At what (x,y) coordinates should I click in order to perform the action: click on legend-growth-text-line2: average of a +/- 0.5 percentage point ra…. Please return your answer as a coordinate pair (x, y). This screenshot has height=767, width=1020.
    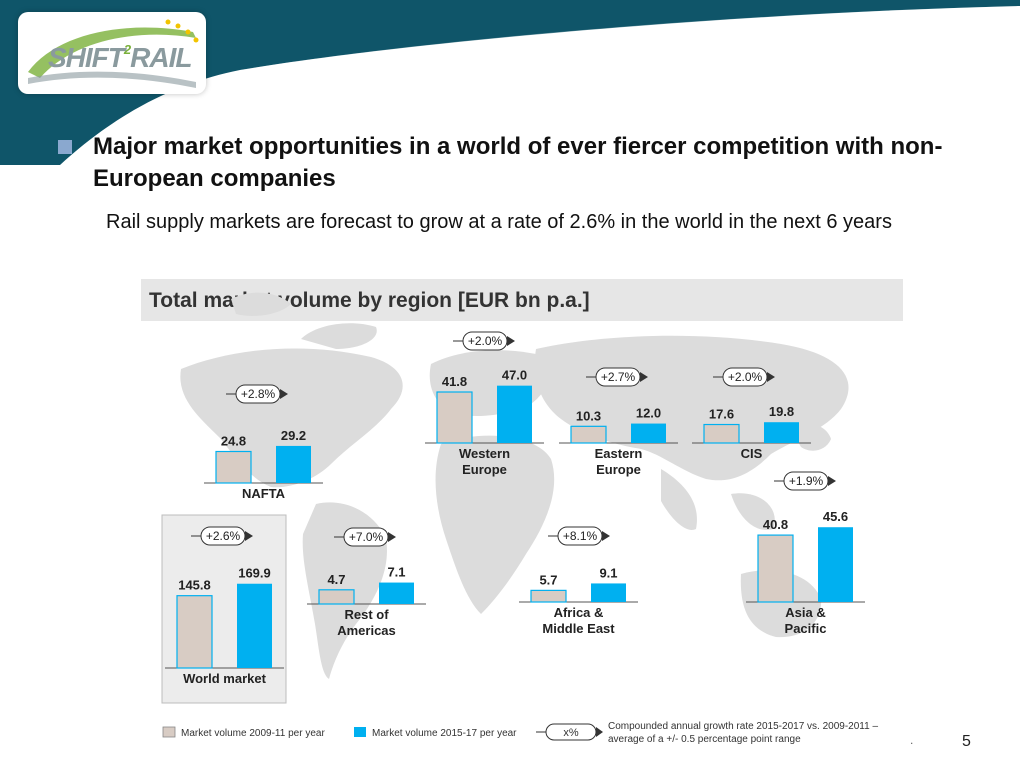
    Looking at the image, I should click on (704, 739).